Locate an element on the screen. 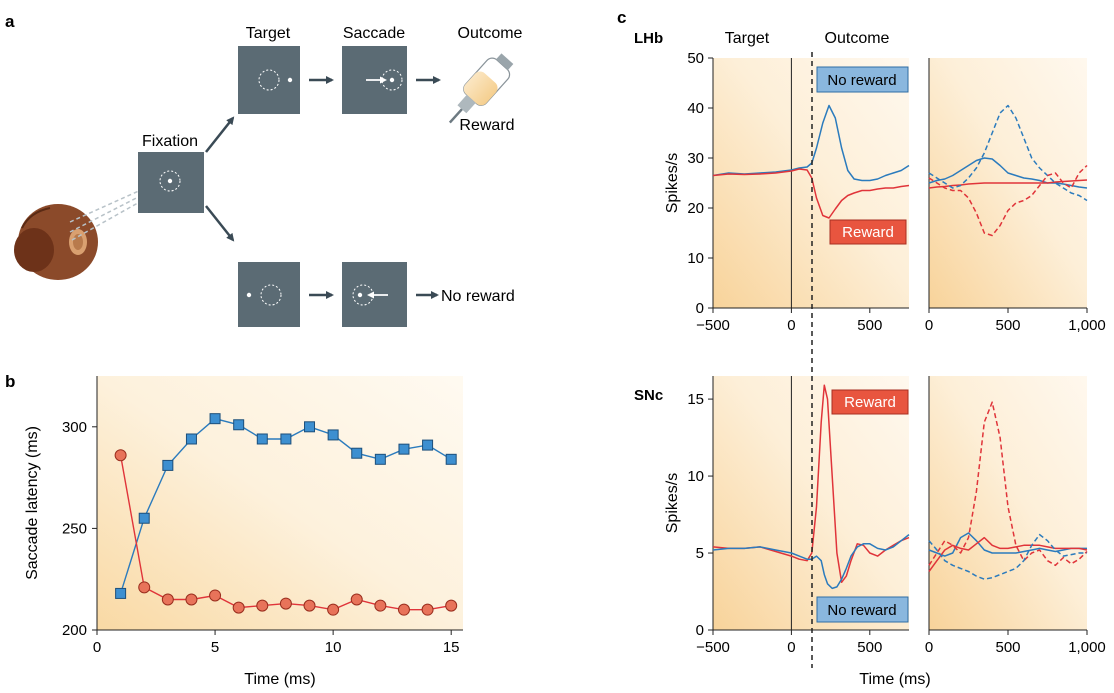 The image size is (1114, 693). snc-reward-box: Reward is located at coordinates (870, 402).